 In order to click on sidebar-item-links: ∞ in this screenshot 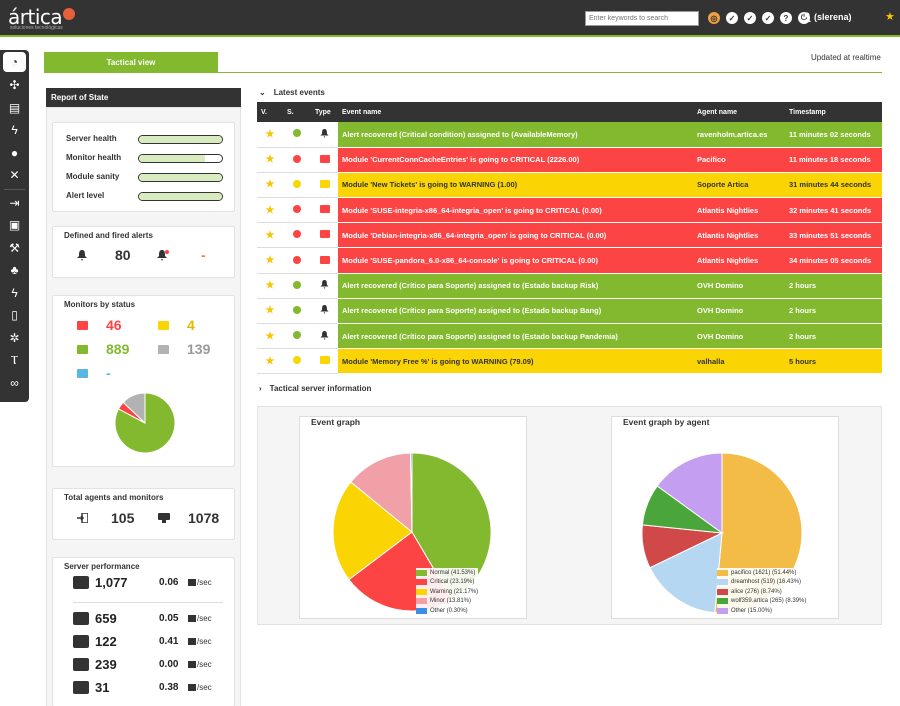, I will do `click(14, 382)`.